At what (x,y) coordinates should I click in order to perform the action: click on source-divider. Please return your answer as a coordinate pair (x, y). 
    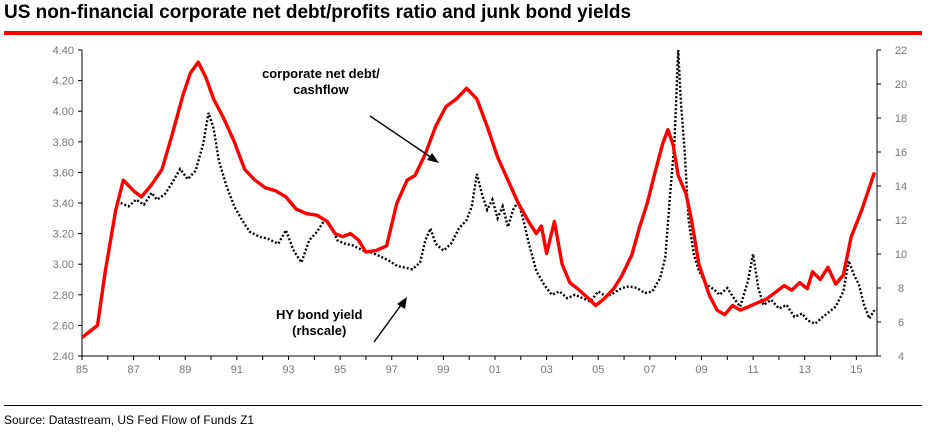
    Looking at the image, I should click on (463, 405).